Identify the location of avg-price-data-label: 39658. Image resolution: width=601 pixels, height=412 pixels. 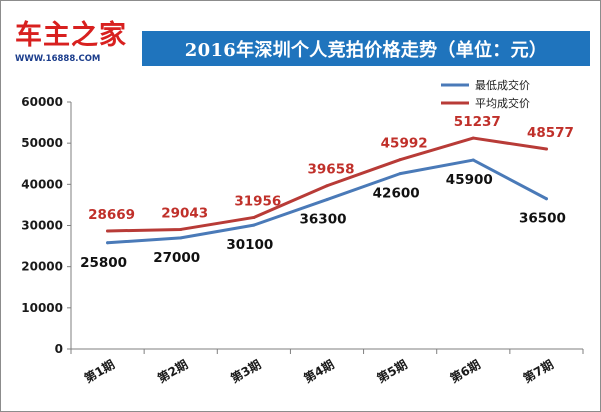
(331, 170).